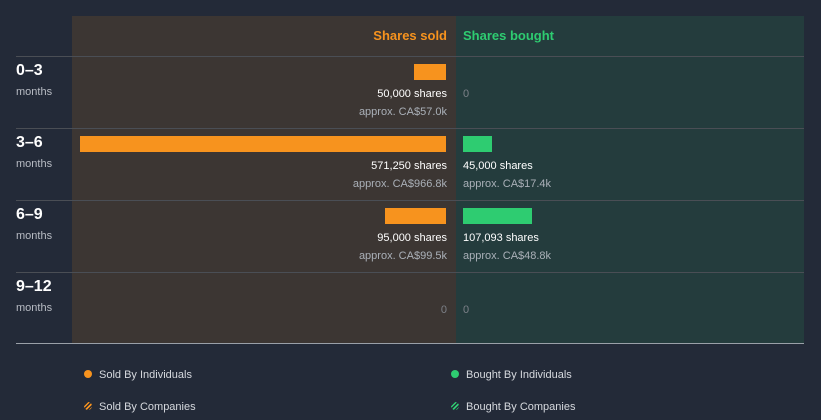 The height and width of the screenshot is (420, 821). I want to click on sold-value-label: approx. CA$57.0k, so click(402, 112).